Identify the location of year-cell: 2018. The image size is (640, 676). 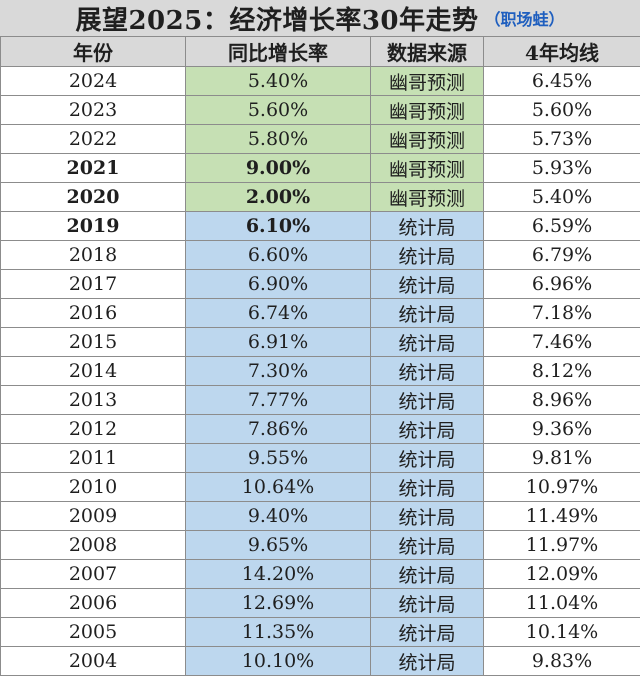
(93, 255).